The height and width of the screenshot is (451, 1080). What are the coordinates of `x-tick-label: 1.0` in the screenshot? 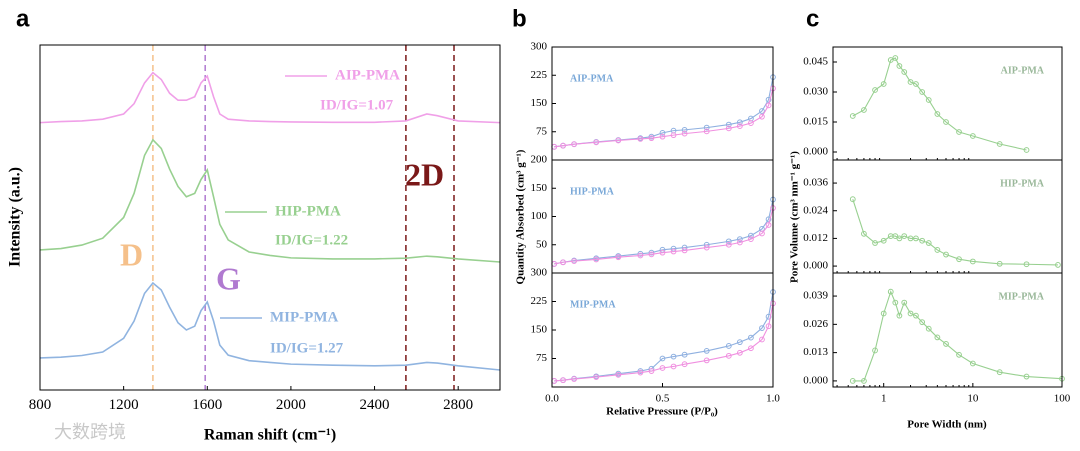 It's located at (773, 398).